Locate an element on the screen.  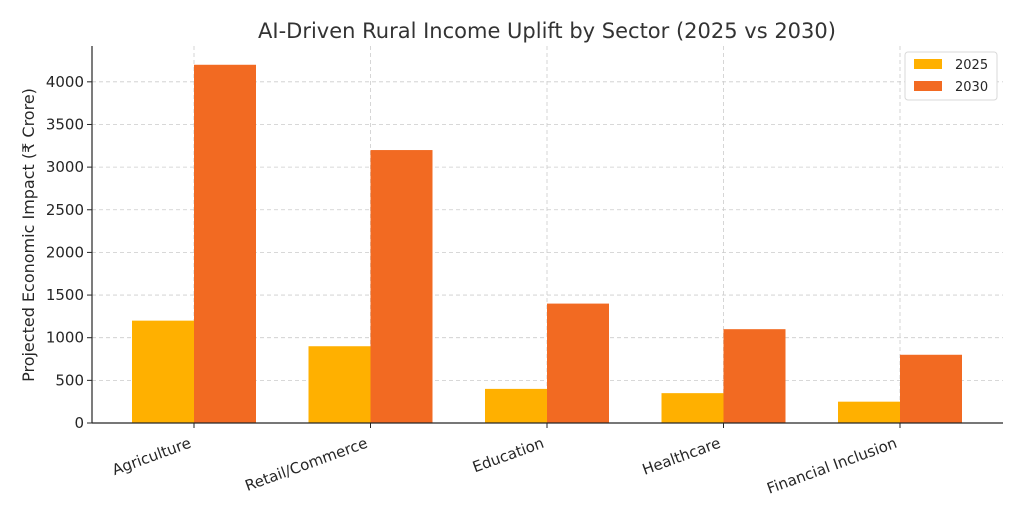
legend-label-2025: 2025 is located at coordinates (971, 65).